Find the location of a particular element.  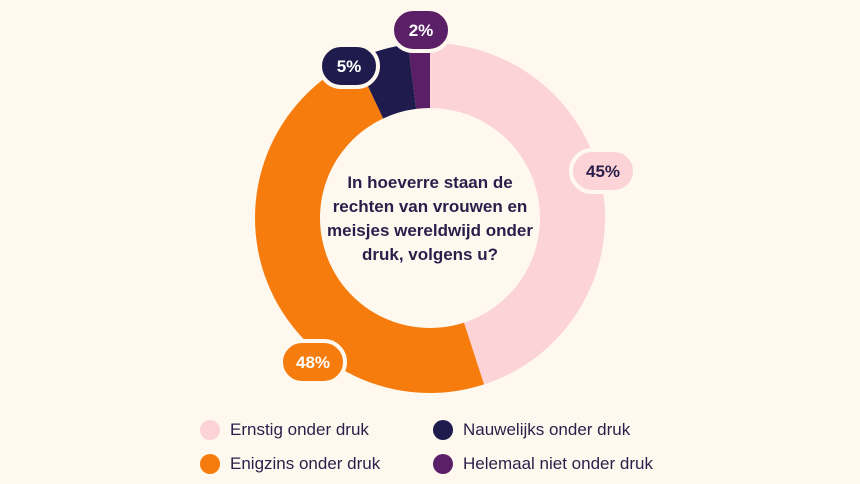

data-label-1: 48% is located at coordinates (313, 362).